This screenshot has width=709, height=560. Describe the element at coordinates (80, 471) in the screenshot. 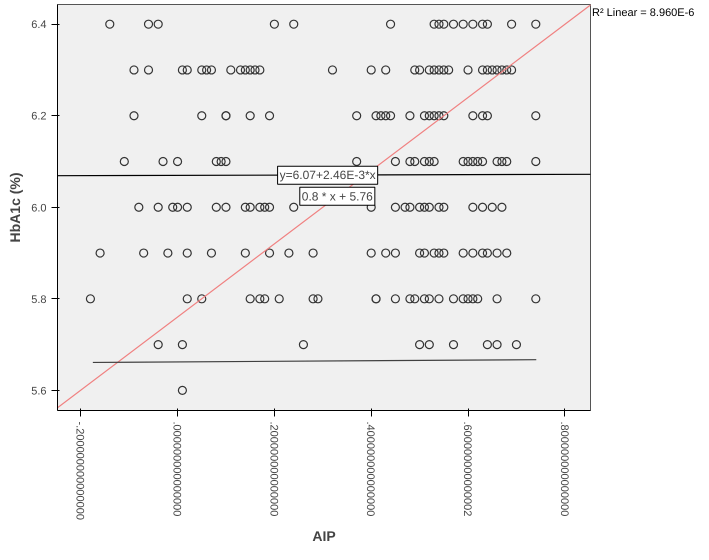

I see `x-tick-label: -.200000000000000` at that location.